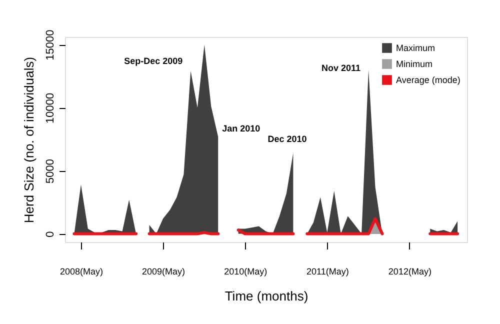 The height and width of the screenshot is (324, 500). I want to click on x-tick-label: 2012(May), so click(410, 271).